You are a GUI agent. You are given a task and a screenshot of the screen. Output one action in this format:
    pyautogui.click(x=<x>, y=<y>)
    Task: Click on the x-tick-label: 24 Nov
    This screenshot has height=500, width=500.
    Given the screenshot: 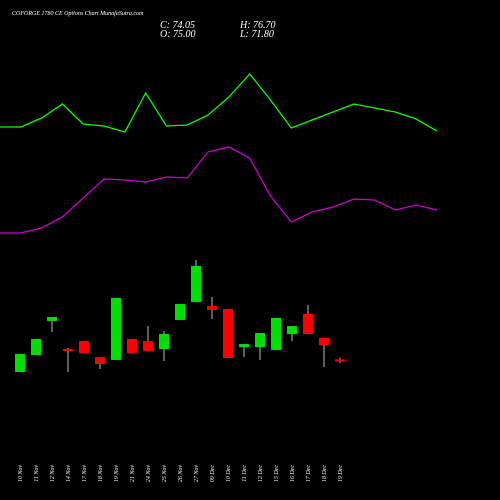 What is the action you would take?
    pyautogui.click(x=148, y=474)
    